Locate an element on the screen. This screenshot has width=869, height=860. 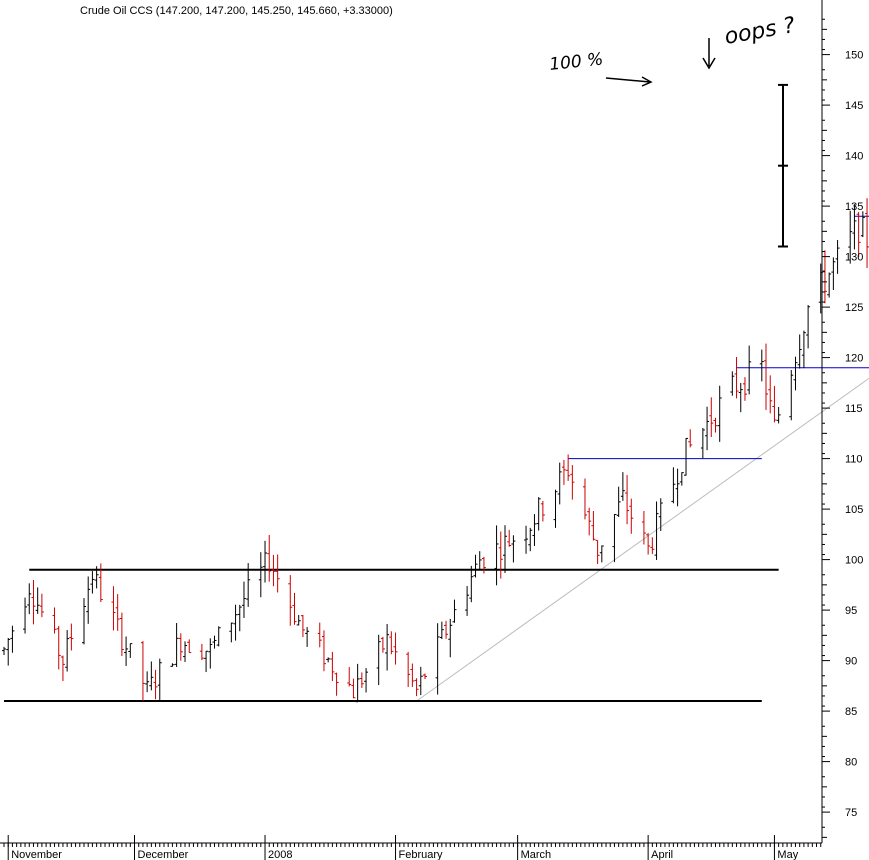
y-tick-label: 120 is located at coordinates (854, 359).